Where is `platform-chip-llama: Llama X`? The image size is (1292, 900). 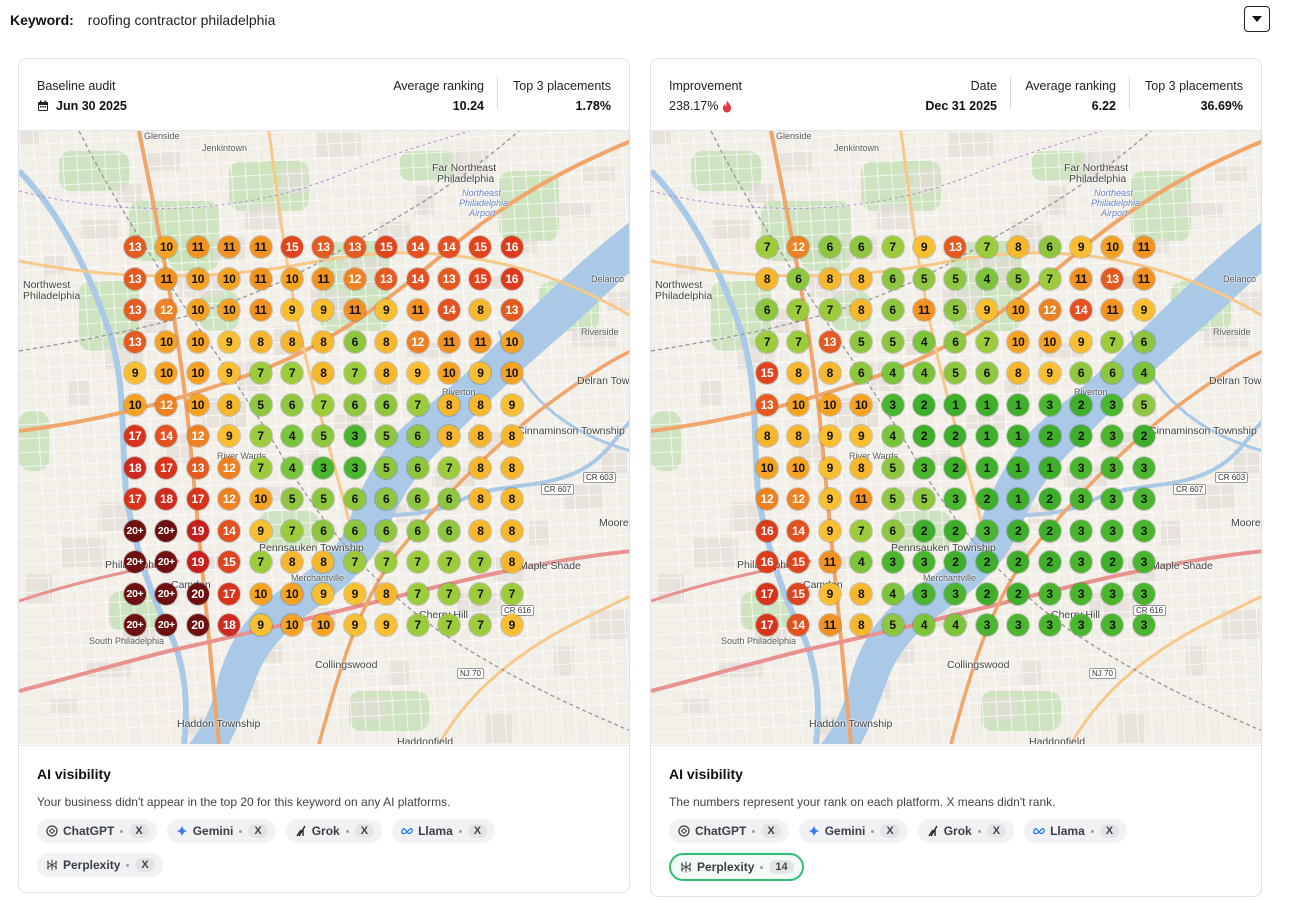
platform-chip-llama: Llama X is located at coordinates (444, 831).